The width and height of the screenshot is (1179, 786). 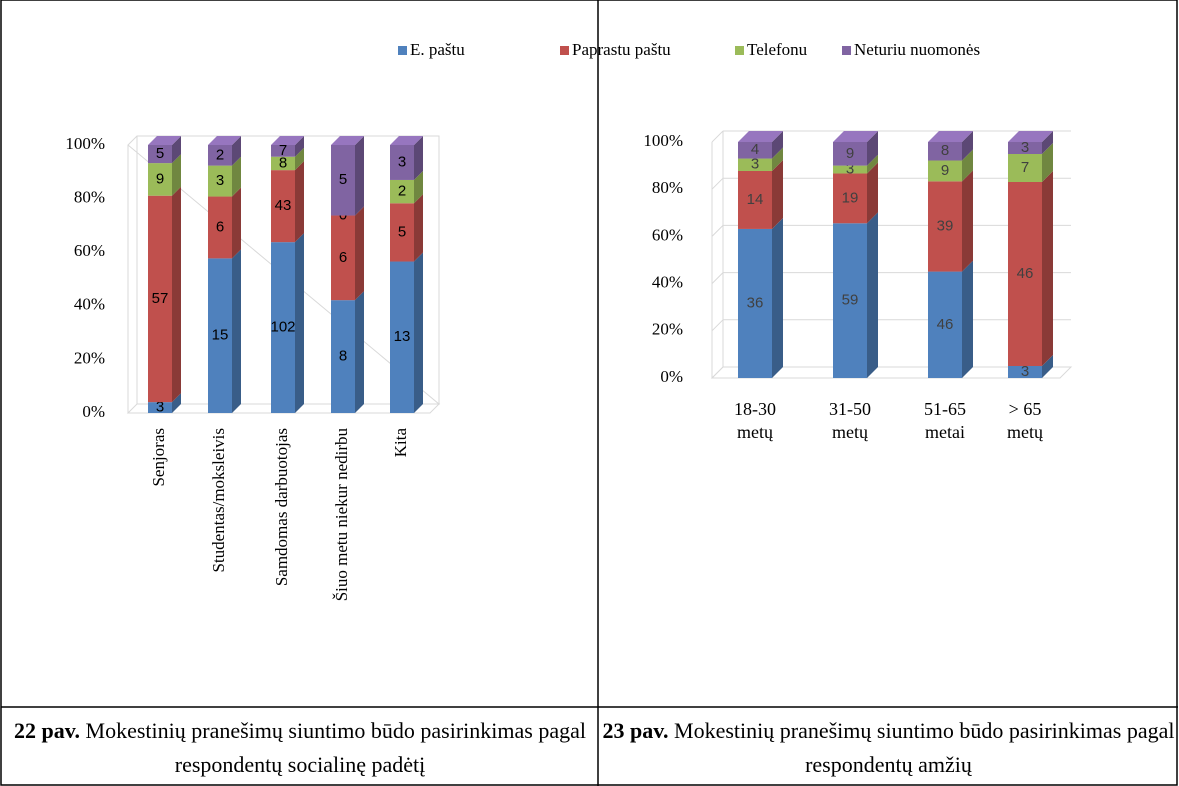 I want to click on data-label: 19, so click(x=850, y=197).